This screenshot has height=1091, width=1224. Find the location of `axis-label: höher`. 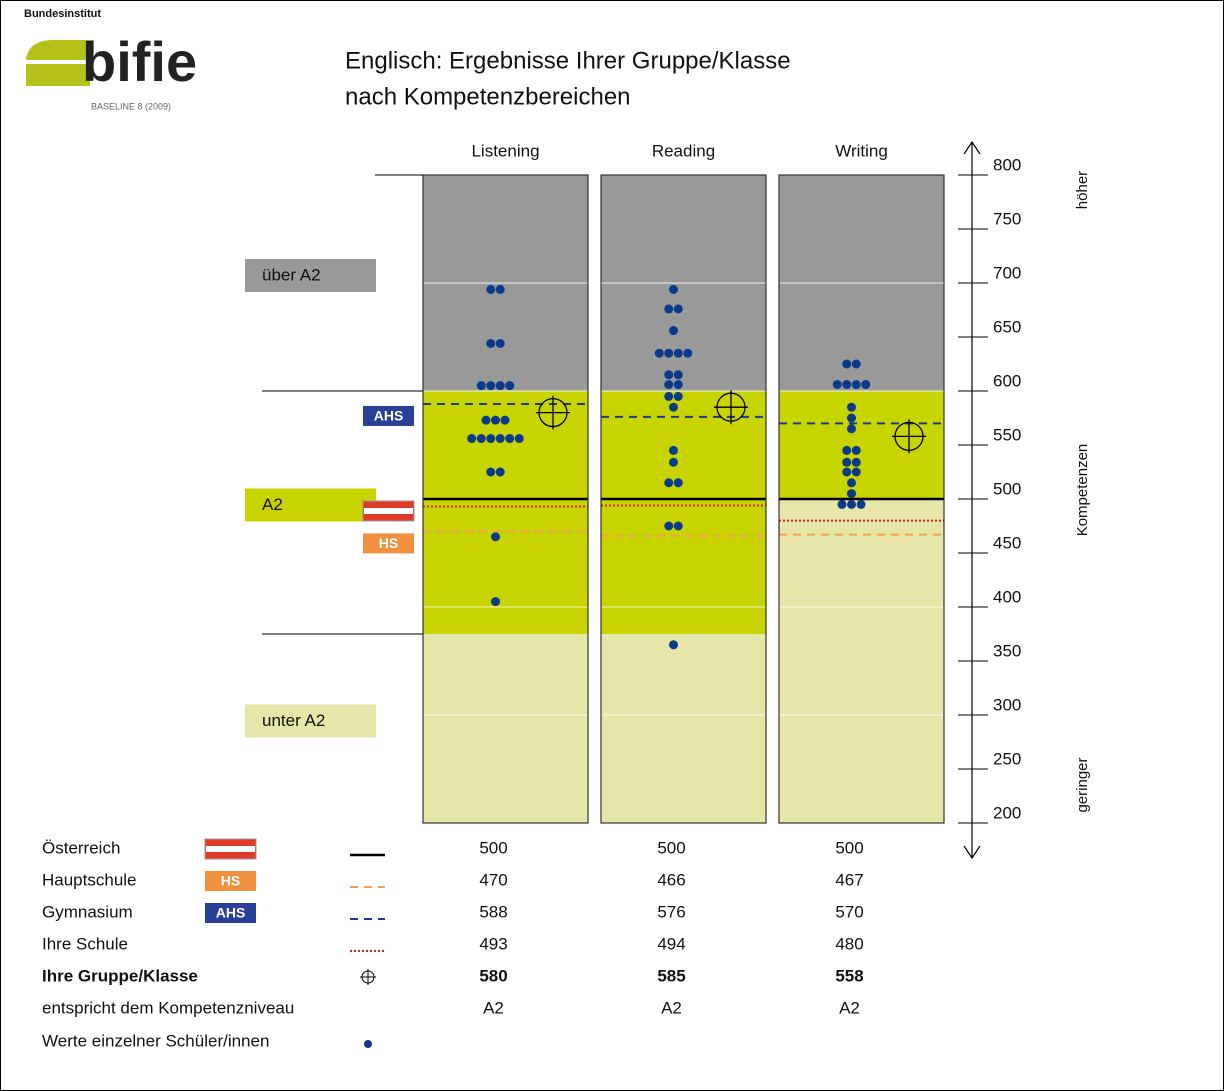

axis-label: höher is located at coordinates (1082, 190).